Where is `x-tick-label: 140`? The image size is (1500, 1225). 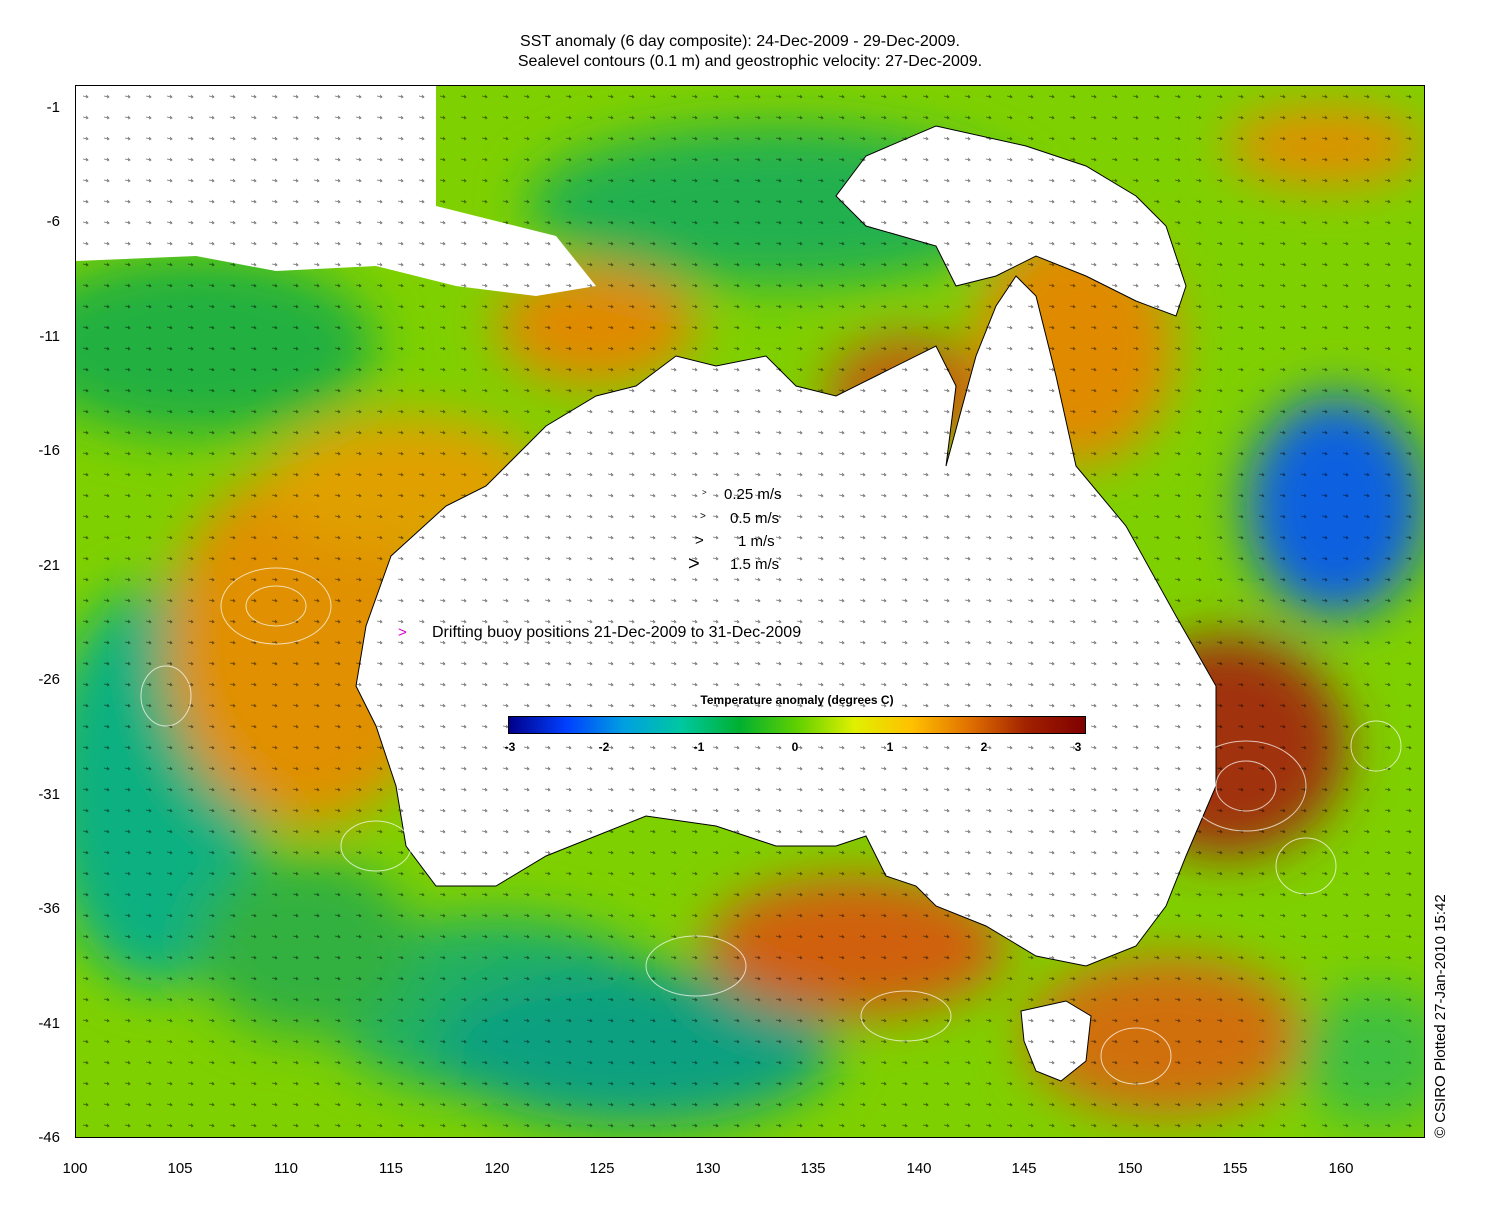
x-tick-label: 140 is located at coordinates (919, 1168).